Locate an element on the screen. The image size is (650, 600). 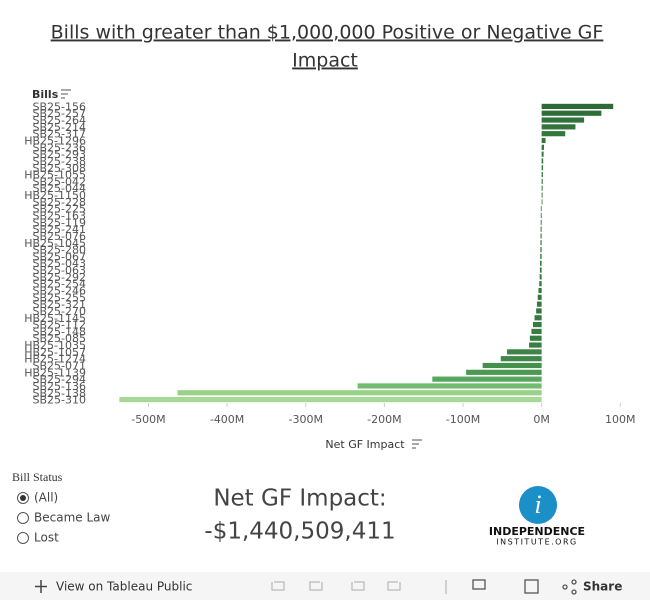
y-tick-label: SB25-321 is located at coordinates (60, 304).